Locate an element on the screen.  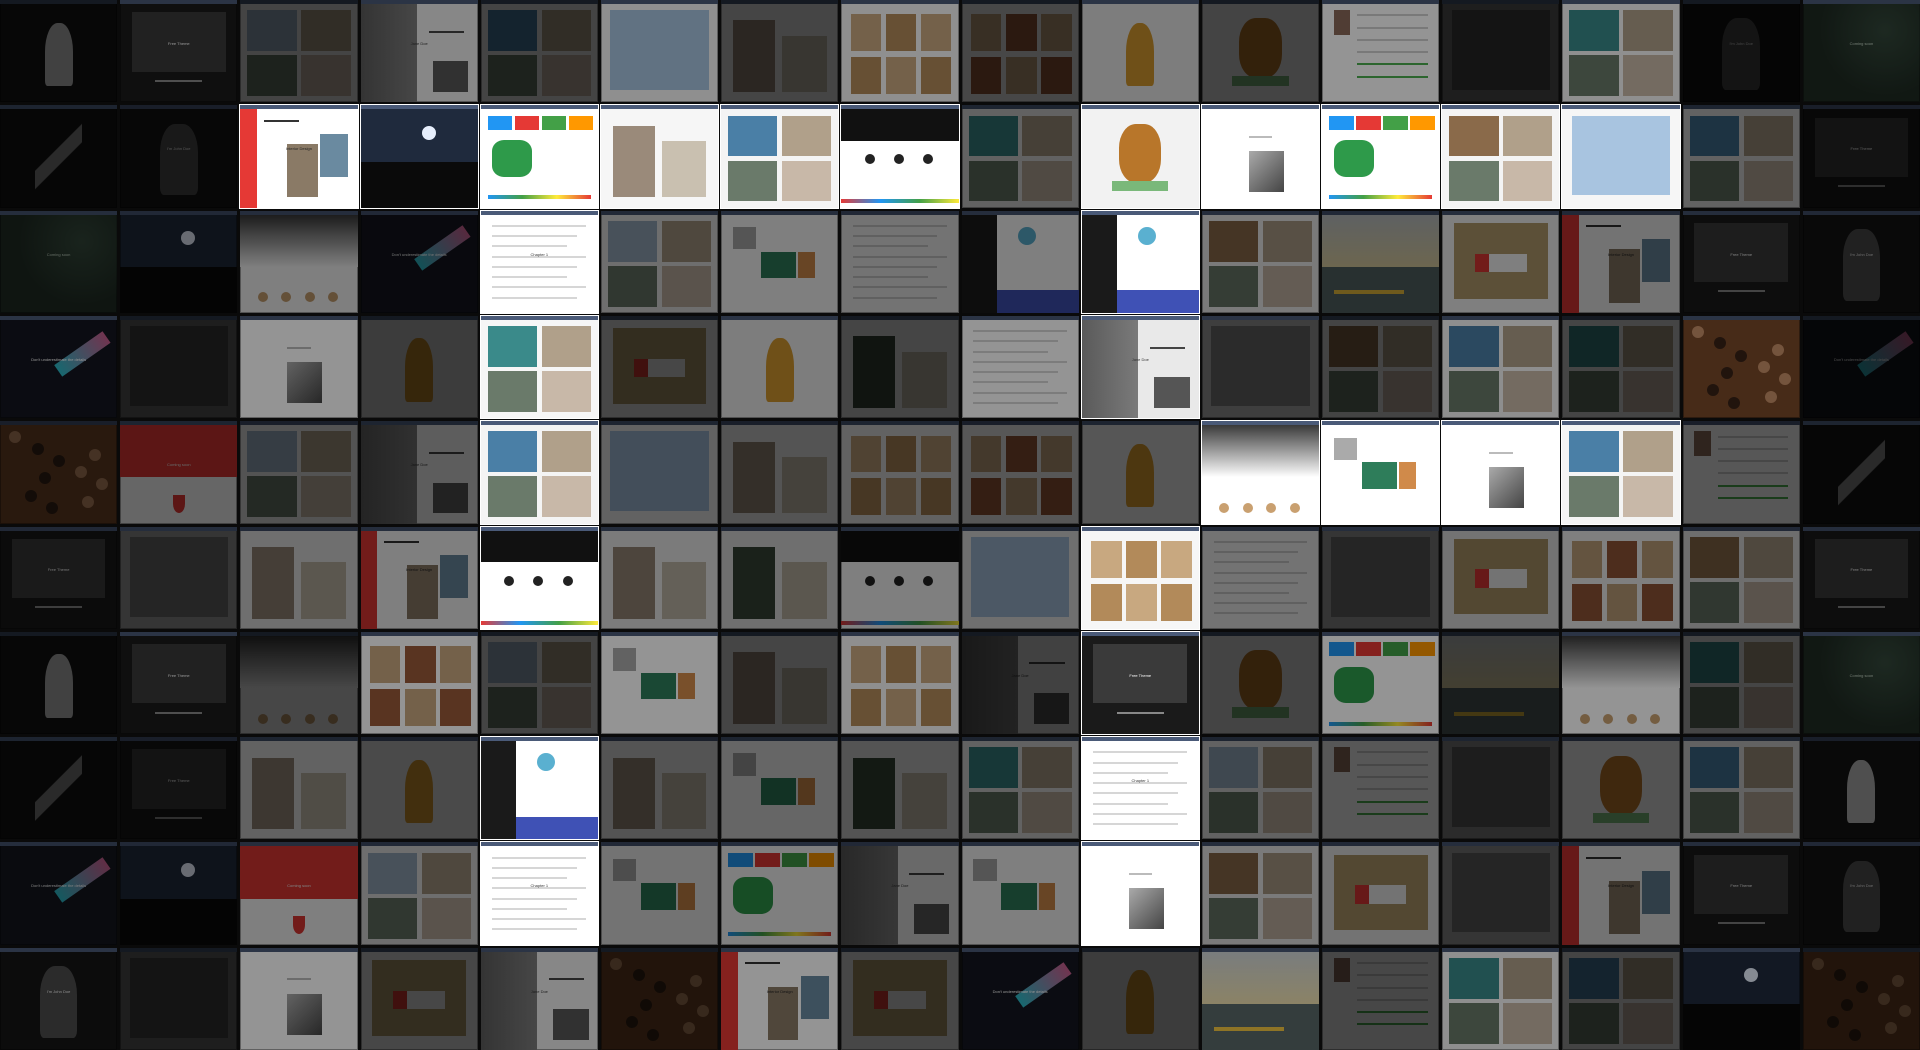
service-icon is located at coordinates (538, 580).